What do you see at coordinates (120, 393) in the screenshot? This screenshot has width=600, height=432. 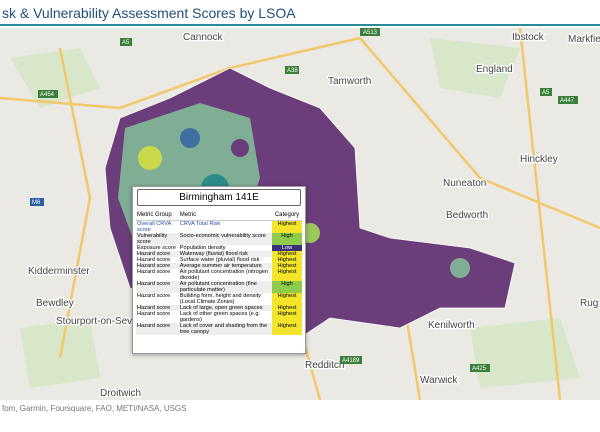 I see `place-label: Droitwich` at bounding box center [120, 393].